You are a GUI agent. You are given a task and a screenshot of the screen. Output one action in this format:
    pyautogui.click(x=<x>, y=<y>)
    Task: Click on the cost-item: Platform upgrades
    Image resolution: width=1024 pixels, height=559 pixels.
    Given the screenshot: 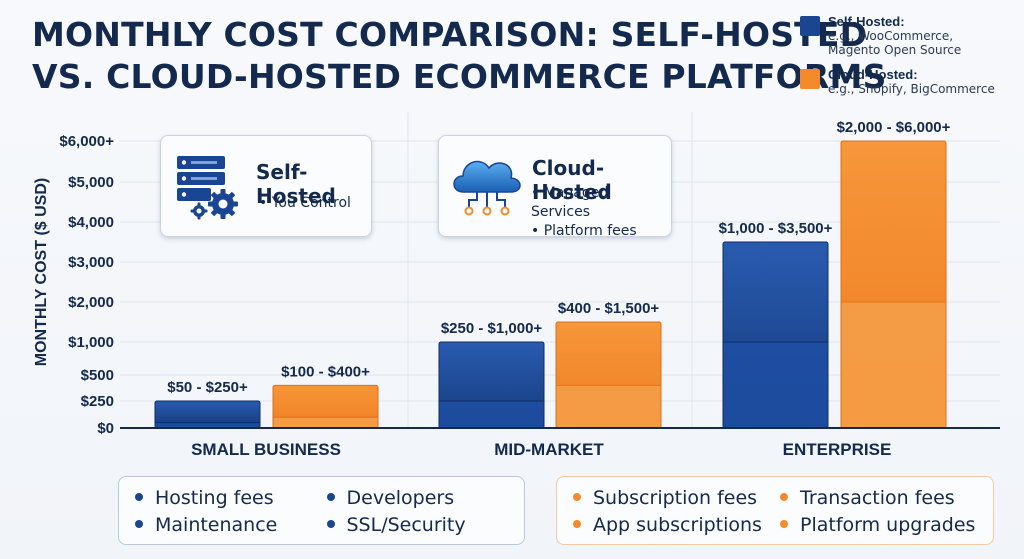 What is the action you would take?
    pyautogui.click(x=878, y=525)
    